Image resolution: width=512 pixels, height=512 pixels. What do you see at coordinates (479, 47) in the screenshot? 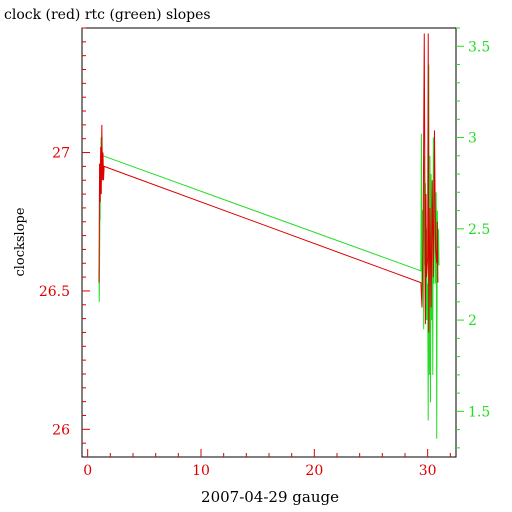
I see `y-right-tick-label: 3.5` at bounding box center [479, 47].